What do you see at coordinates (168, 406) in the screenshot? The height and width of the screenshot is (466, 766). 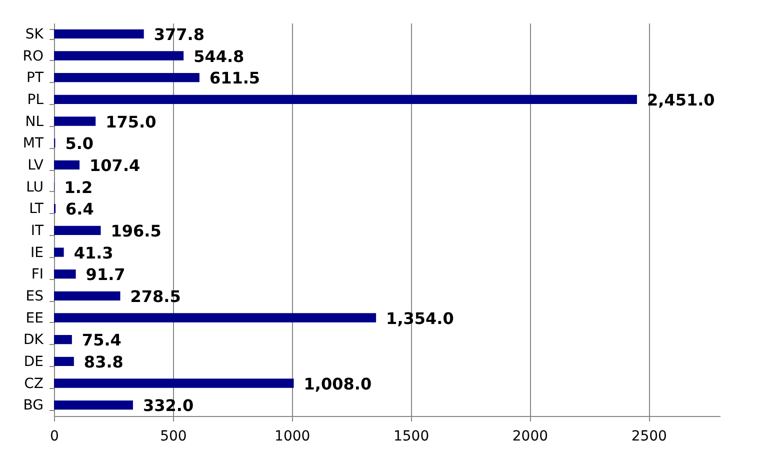 I see `data-label: 332.0` at bounding box center [168, 406].